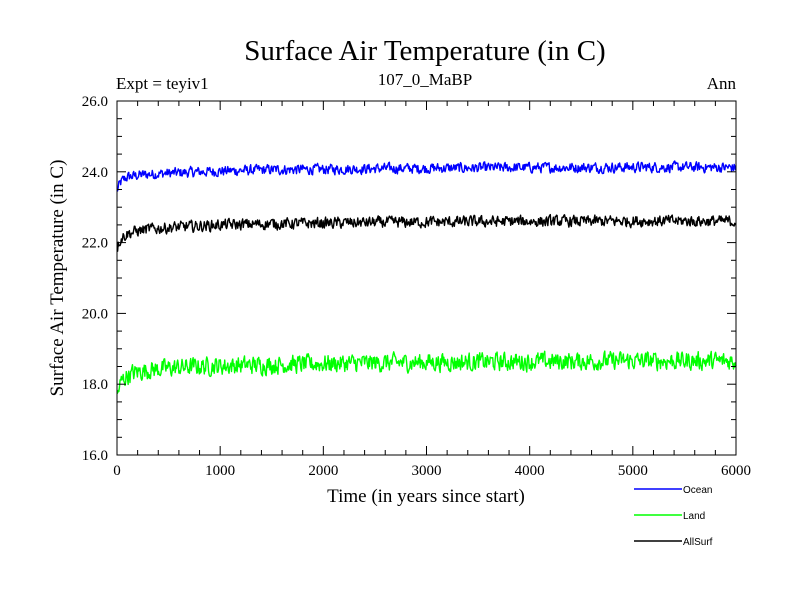 This screenshot has width=800, height=600. I want to click on y-tick-label-16: 16.0, so click(95, 456).